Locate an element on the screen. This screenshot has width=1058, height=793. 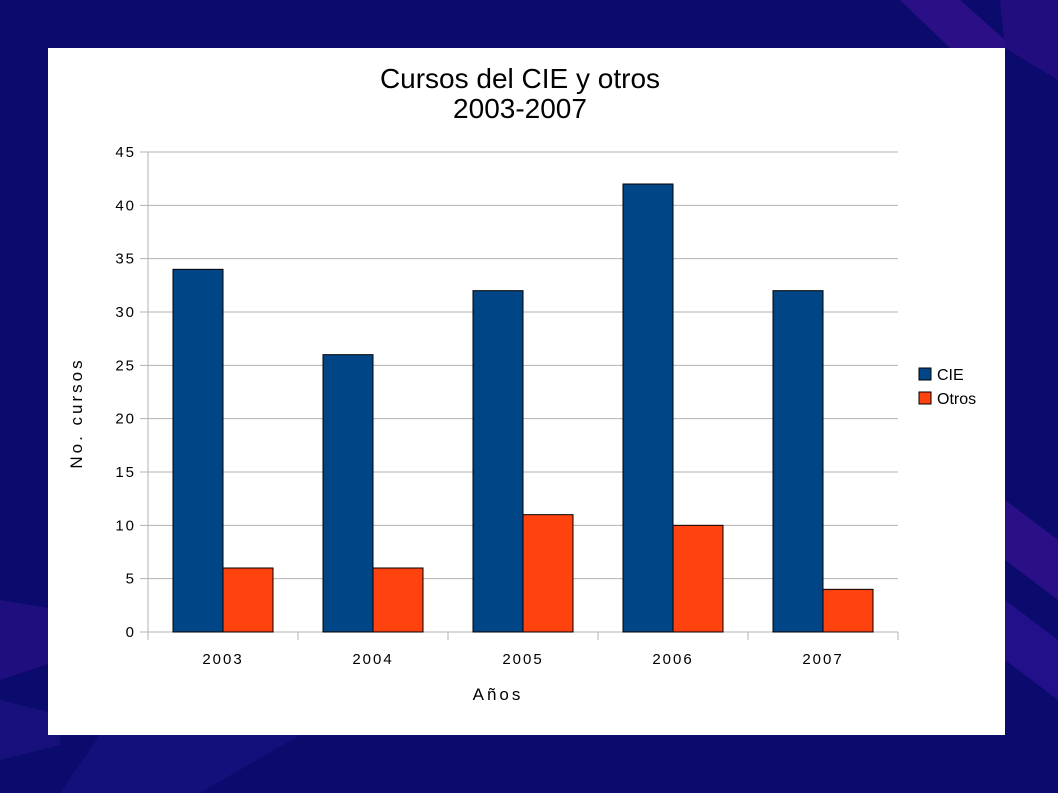
chart-title-line-2: 2003-2007 is located at coordinates (520, 108).